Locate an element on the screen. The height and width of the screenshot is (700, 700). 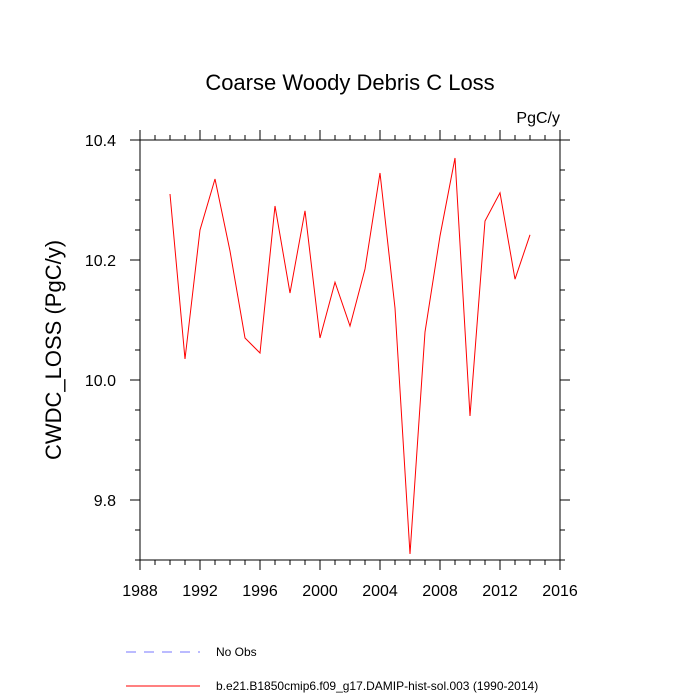
y-tick-label: 10.0 is located at coordinates (100, 381).